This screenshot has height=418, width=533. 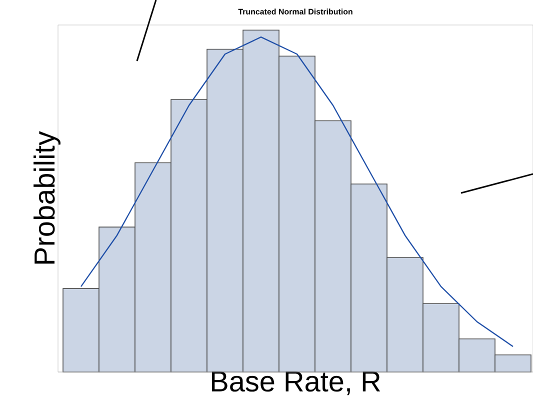 What do you see at coordinates (47, 197) in the screenshot?
I see `y-axis-title: Probability` at bounding box center [47, 197].